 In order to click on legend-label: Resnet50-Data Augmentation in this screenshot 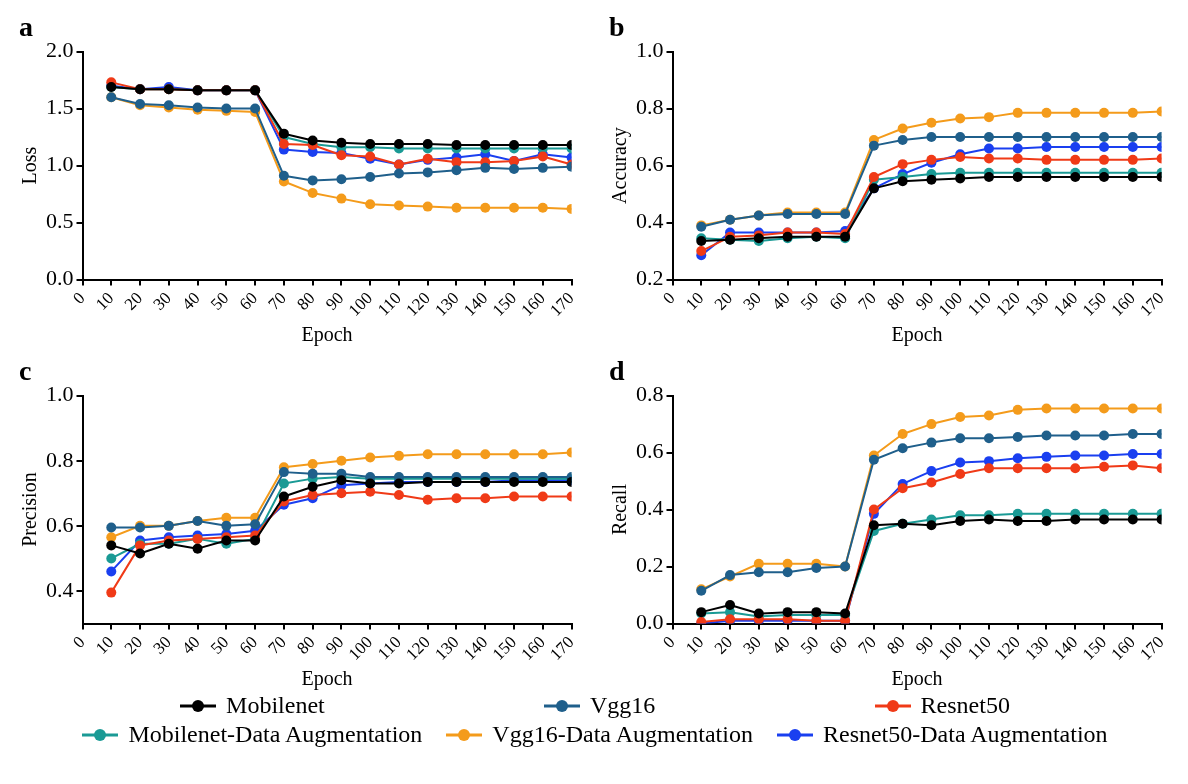, I will do `click(965, 734)`.